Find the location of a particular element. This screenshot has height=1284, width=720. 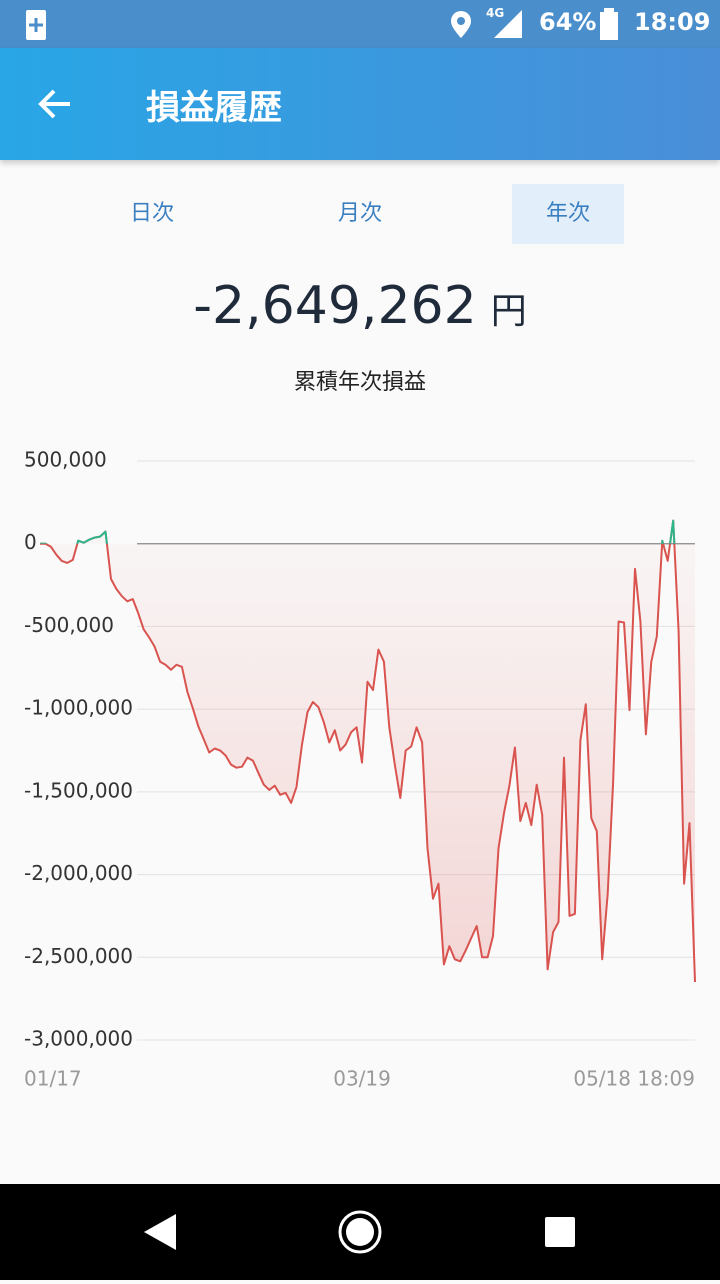

amount-value: -2,649,262 is located at coordinates (335, 306).